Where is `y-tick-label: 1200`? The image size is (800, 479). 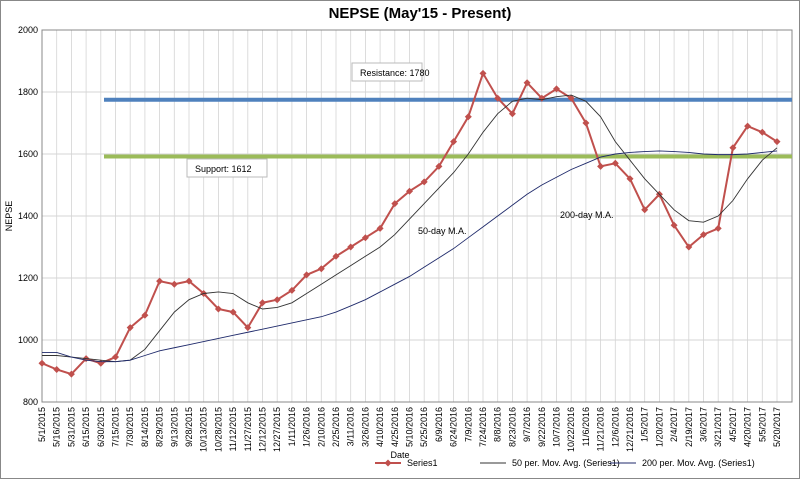 y-tick-label: 1200 is located at coordinates (28, 278).